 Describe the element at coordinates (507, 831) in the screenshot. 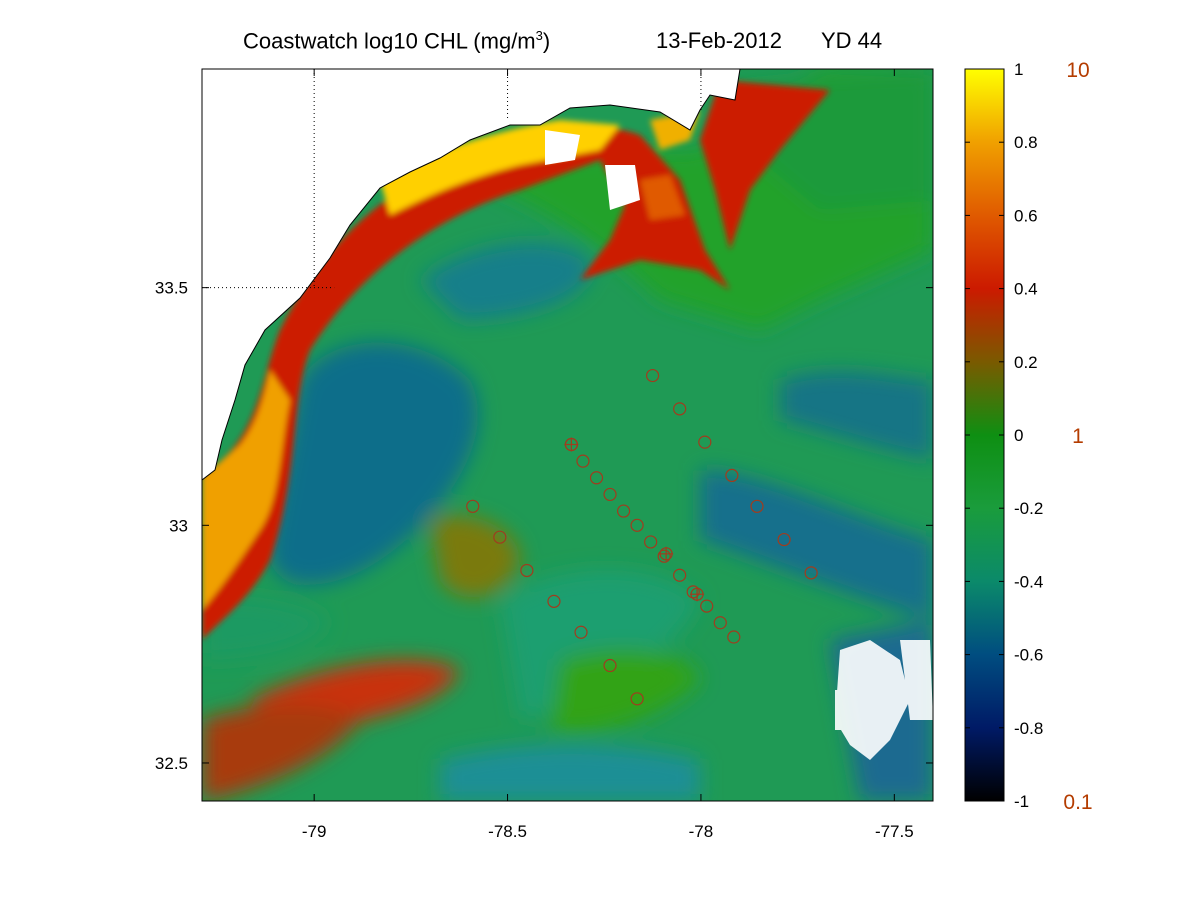

I see `lon-tick-label: -78.5` at that location.